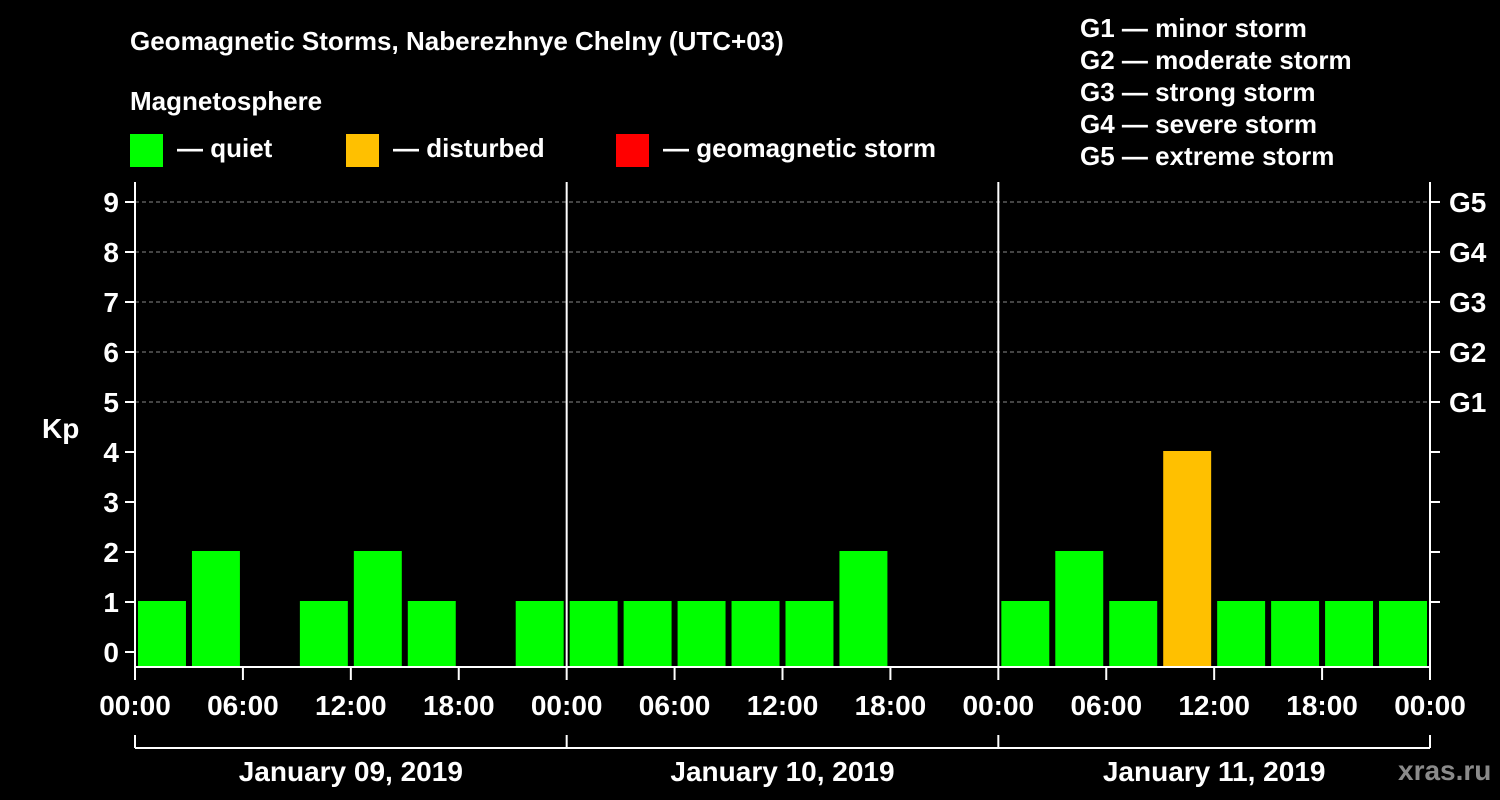  What do you see at coordinates (891, 705) in the screenshot?
I see `x-tick-label-7: 18:00` at bounding box center [891, 705].